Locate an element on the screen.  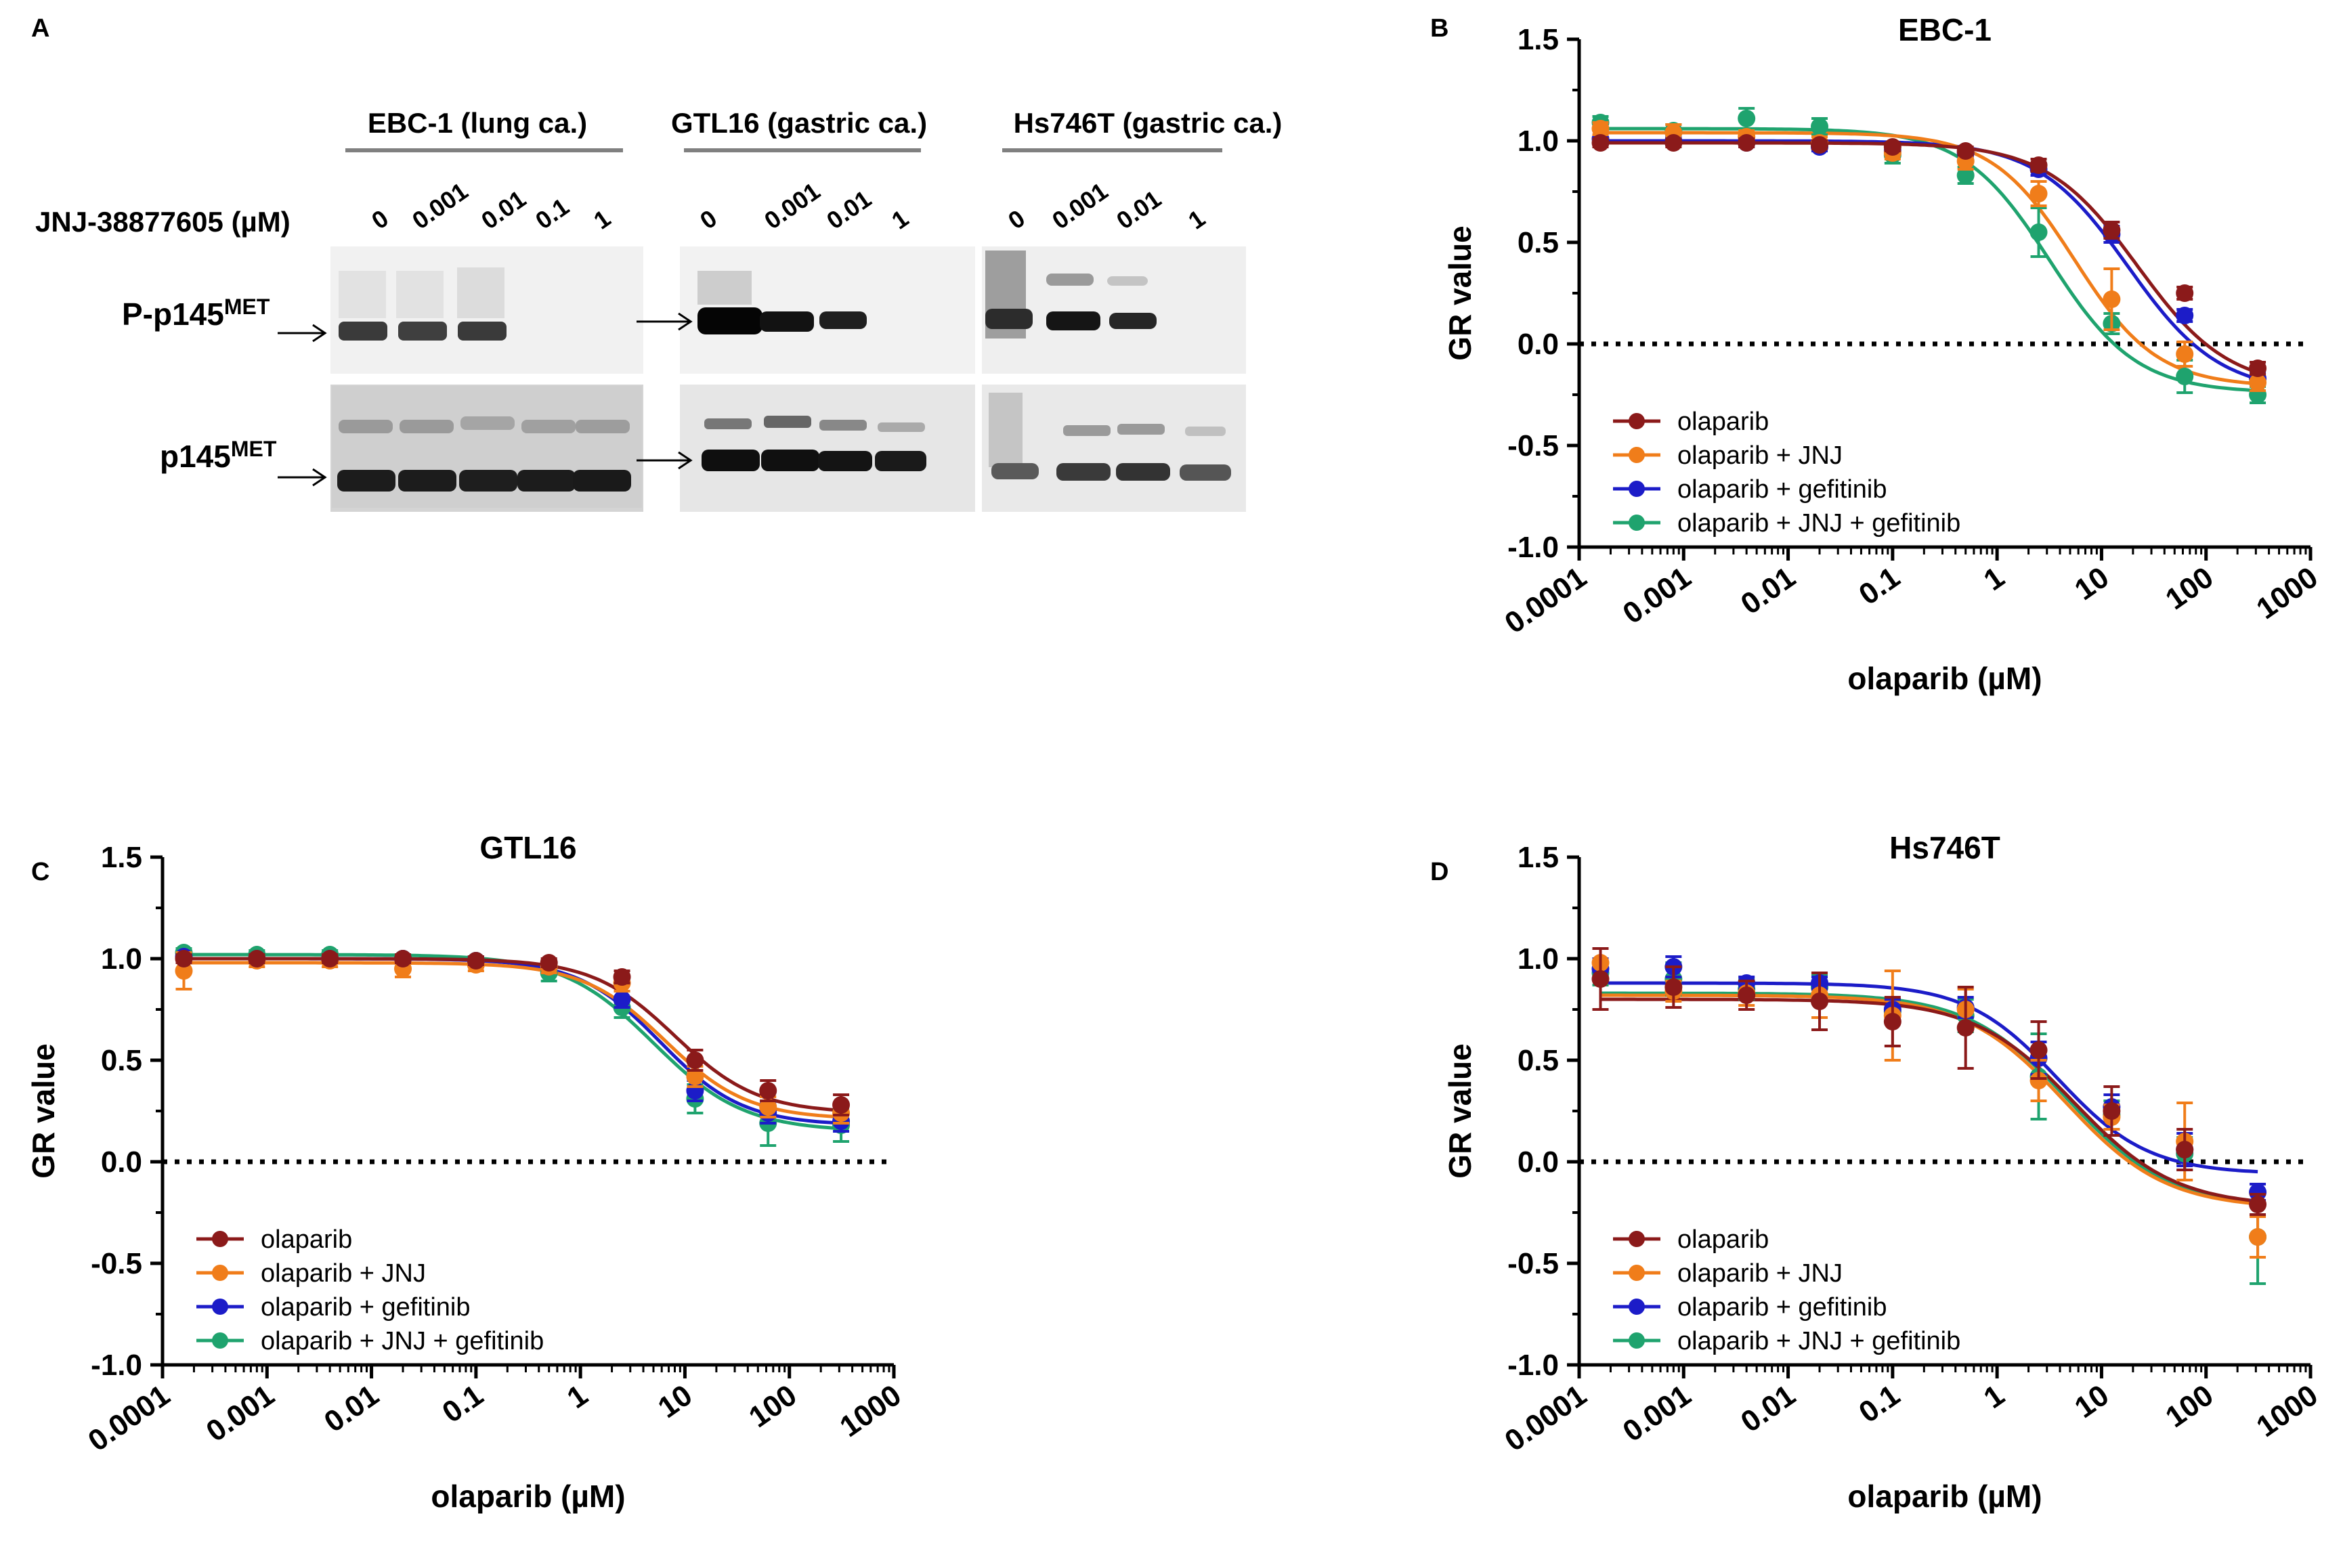
blot-gtl16-total is located at coordinates (827, 448).